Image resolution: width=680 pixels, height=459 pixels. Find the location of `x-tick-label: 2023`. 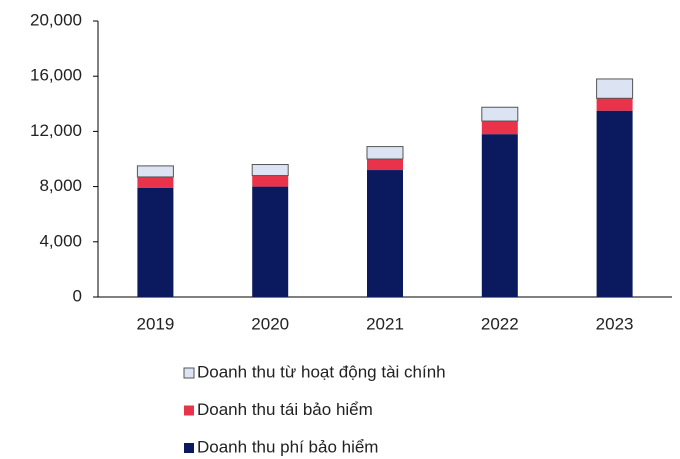

x-tick-label: 2023 is located at coordinates (615, 323).